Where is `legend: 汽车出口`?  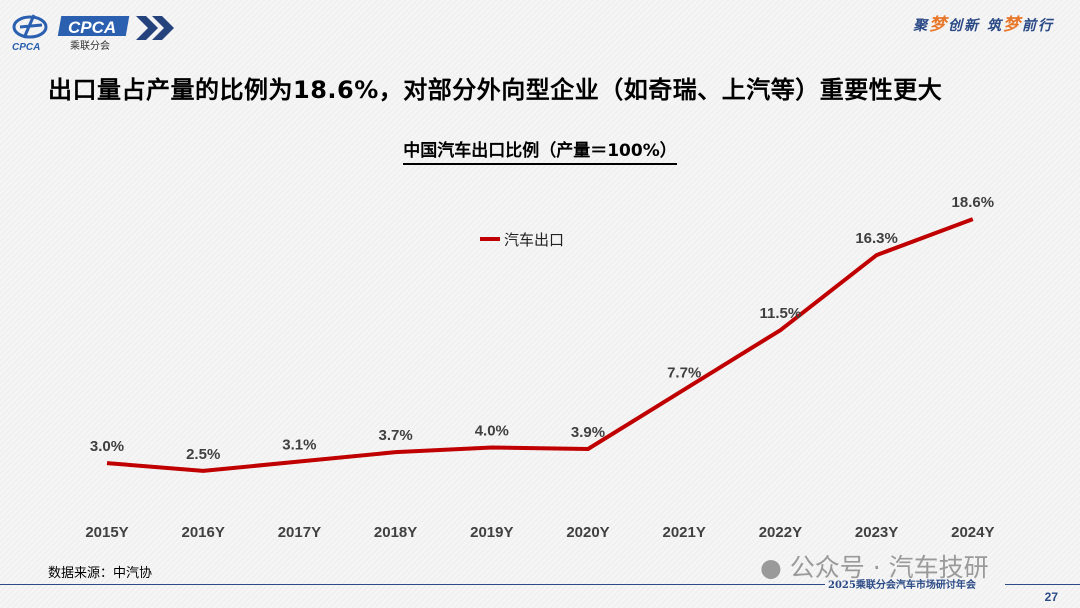 legend: 汽车出口 is located at coordinates (522, 240).